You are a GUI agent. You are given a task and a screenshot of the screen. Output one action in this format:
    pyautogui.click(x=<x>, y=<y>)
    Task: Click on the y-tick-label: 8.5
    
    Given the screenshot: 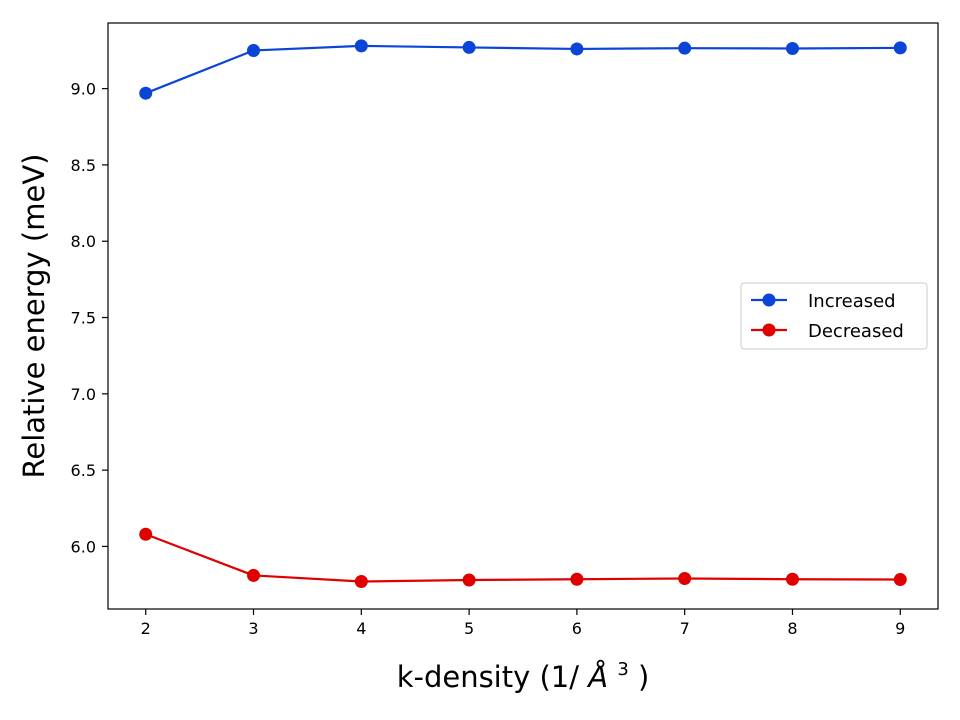 What is the action you would take?
    pyautogui.click(x=83, y=165)
    